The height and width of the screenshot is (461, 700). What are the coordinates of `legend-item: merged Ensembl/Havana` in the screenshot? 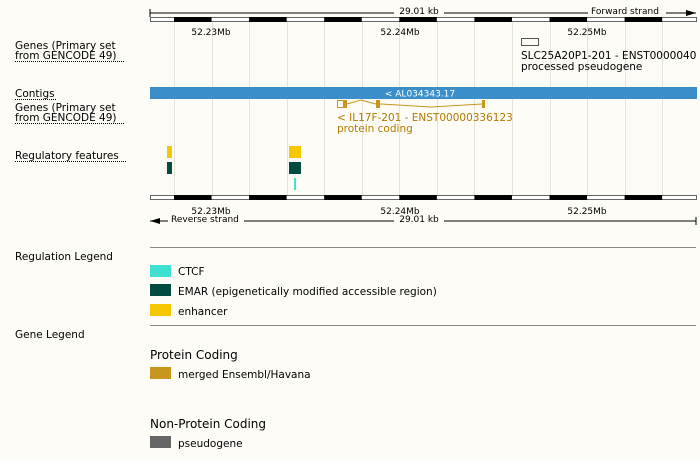 It's located at (244, 375).